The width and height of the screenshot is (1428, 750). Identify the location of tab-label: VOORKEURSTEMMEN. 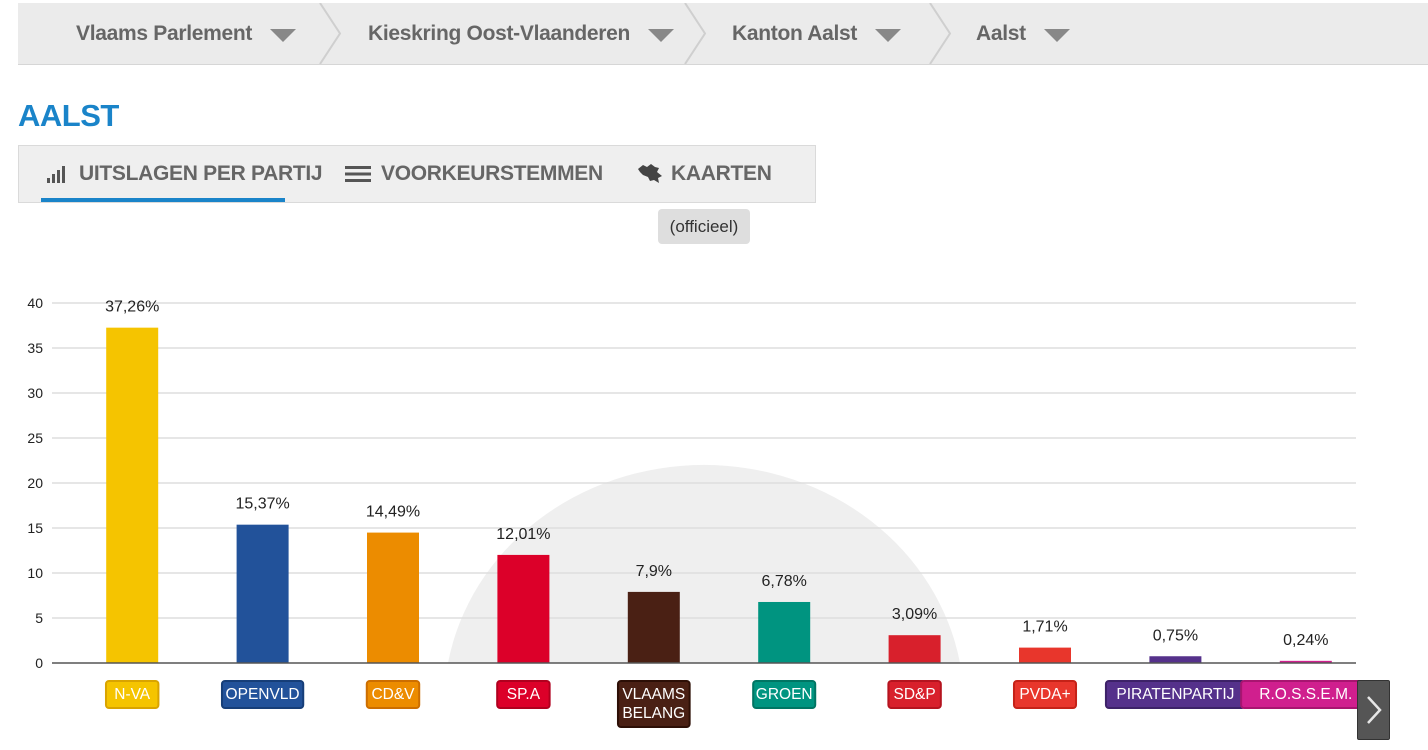
(492, 173).